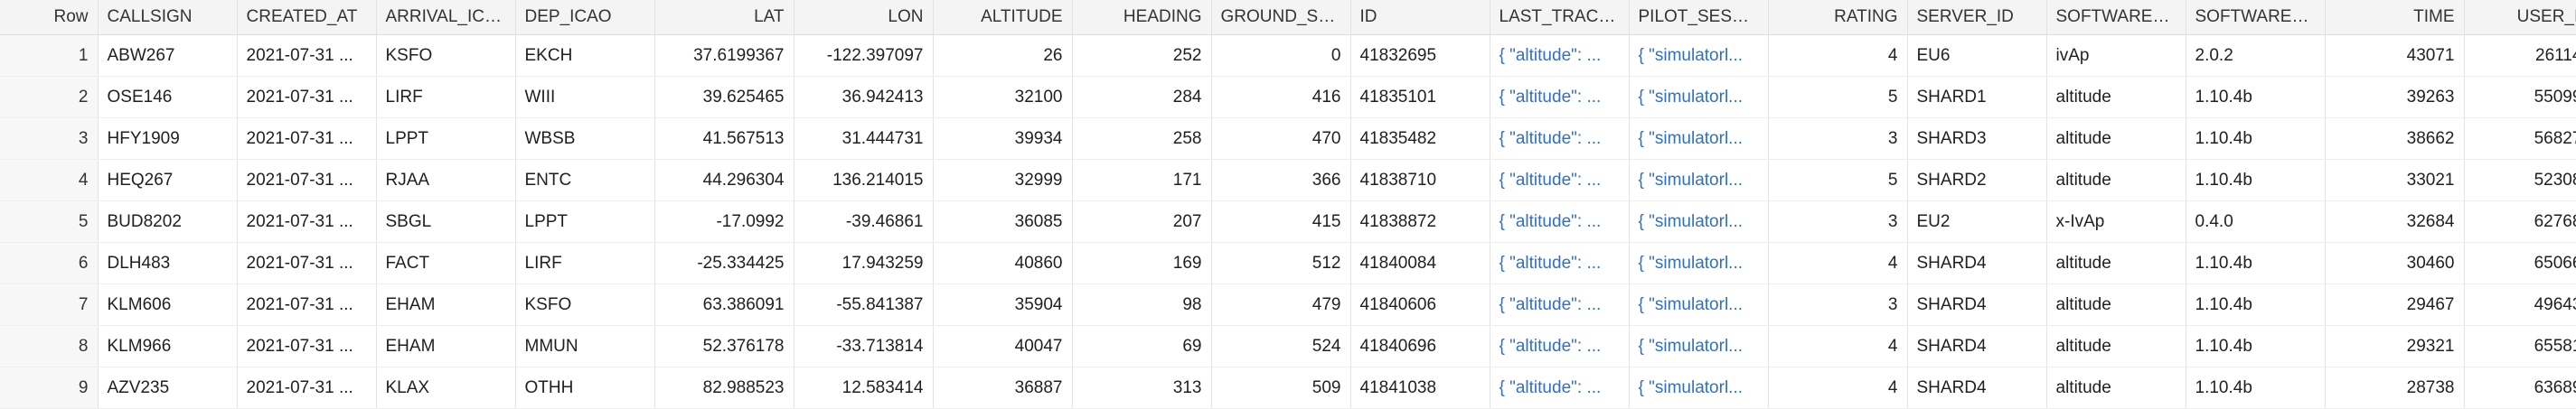 The width and height of the screenshot is (2576, 409). What do you see at coordinates (585, 180) in the screenshot?
I see `cell-dep-icao: ENTC` at bounding box center [585, 180].